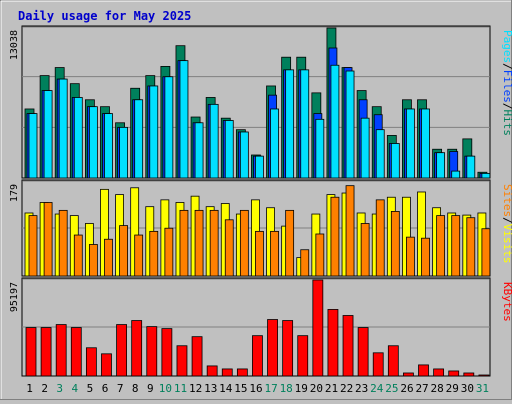 This screenshot has width=512, height=404. What do you see at coordinates (331, 388) in the screenshot?
I see `day-label-21: 21` at bounding box center [331, 388].